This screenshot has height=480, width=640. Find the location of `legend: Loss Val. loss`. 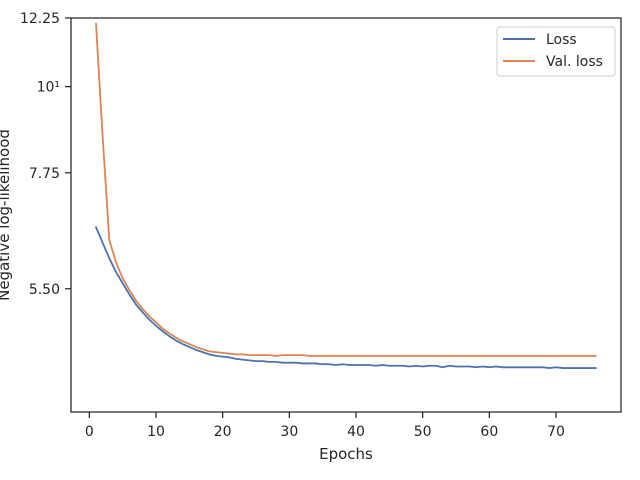

legend: Loss Val. loss is located at coordinates (556, 51).